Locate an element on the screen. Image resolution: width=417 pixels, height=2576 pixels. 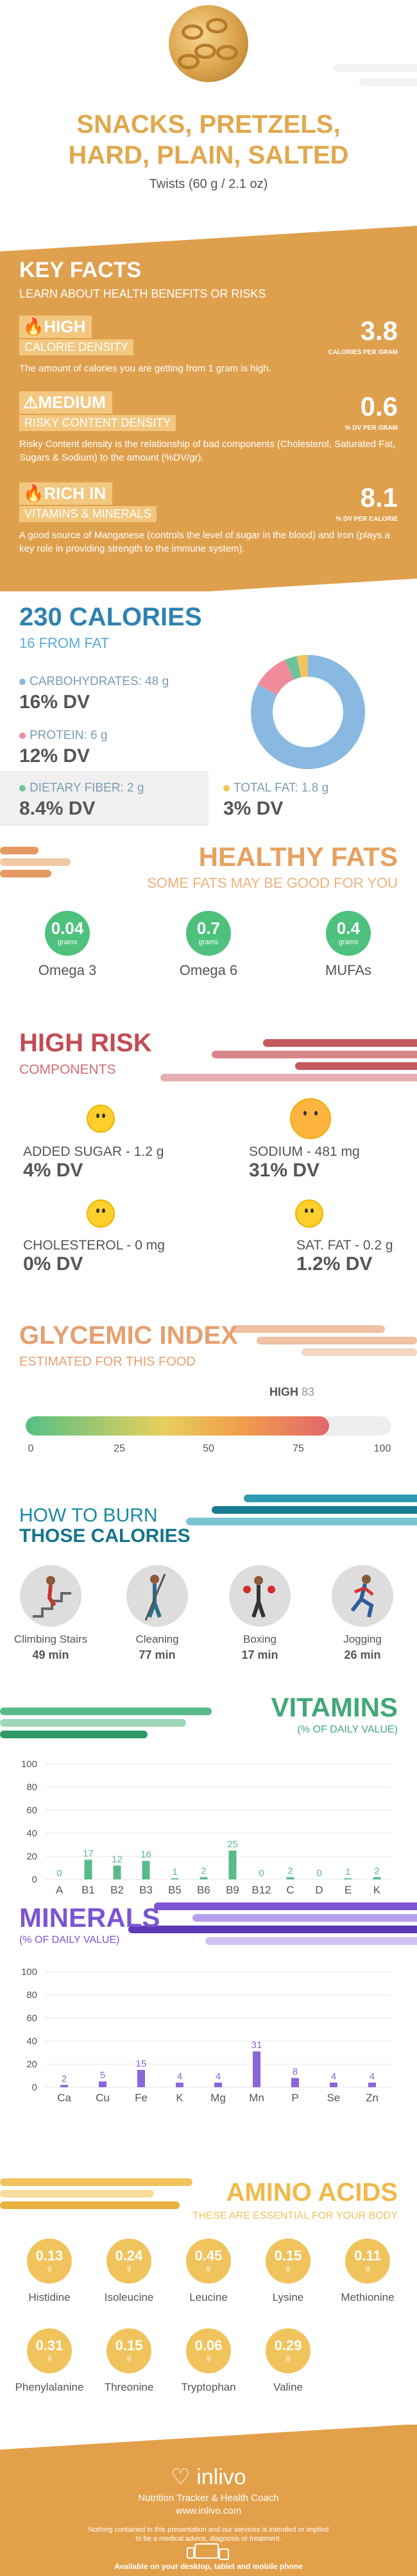
burn-climbing-stairs: Climbing Stairs 49 min is located at coordinates (50, 1613).